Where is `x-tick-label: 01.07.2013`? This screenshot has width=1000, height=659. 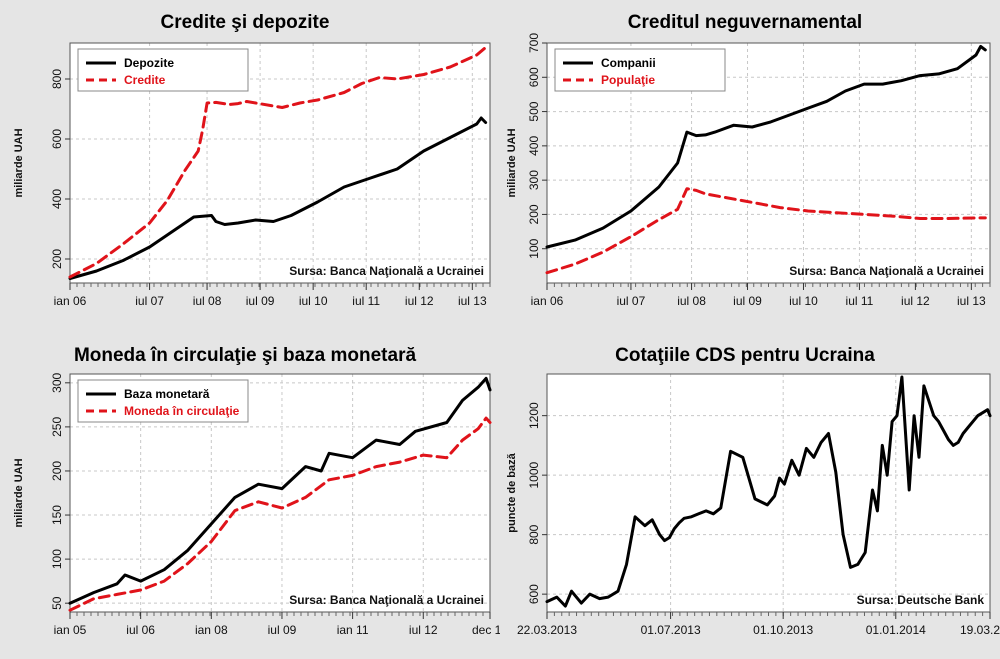
x-tick-label: 01.07.2013 is located at coordinates (671, 630).